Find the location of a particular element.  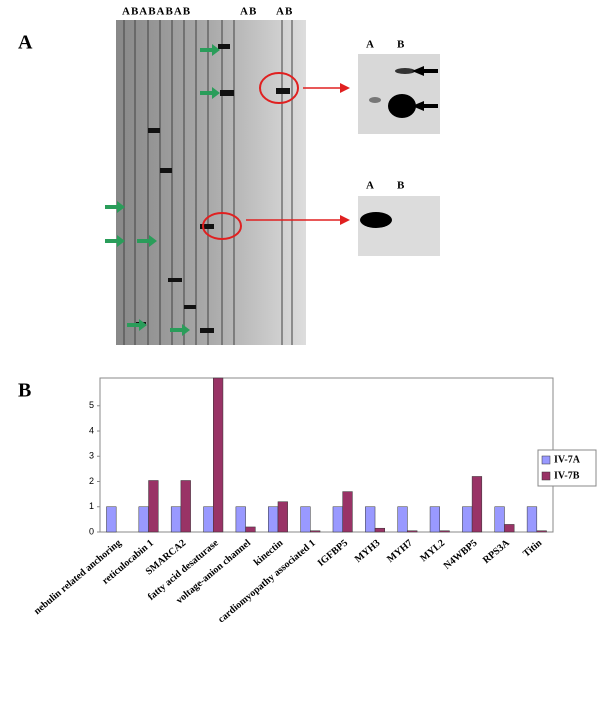

x-tick-label: RPS3A is located at coordinates (497, 551).